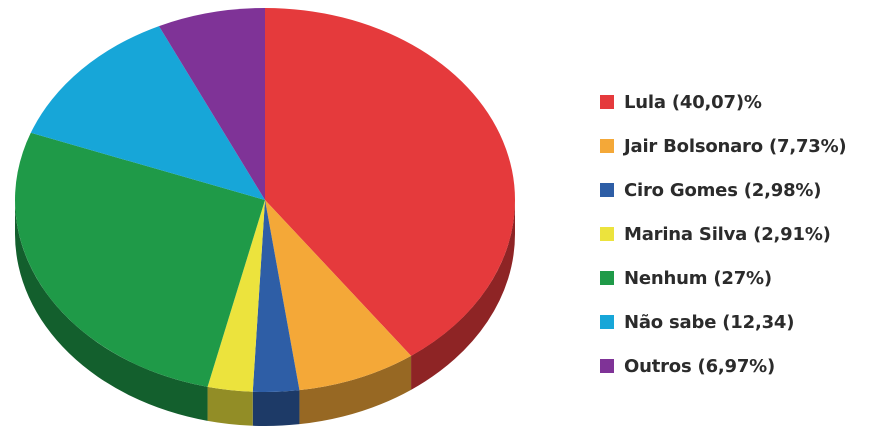 This screenshot has width=886, height=434. What do you see at coordinates (230, 406) in the screenshot?
I see `pie-side-marina-silva` at bounding box center [230, 406].